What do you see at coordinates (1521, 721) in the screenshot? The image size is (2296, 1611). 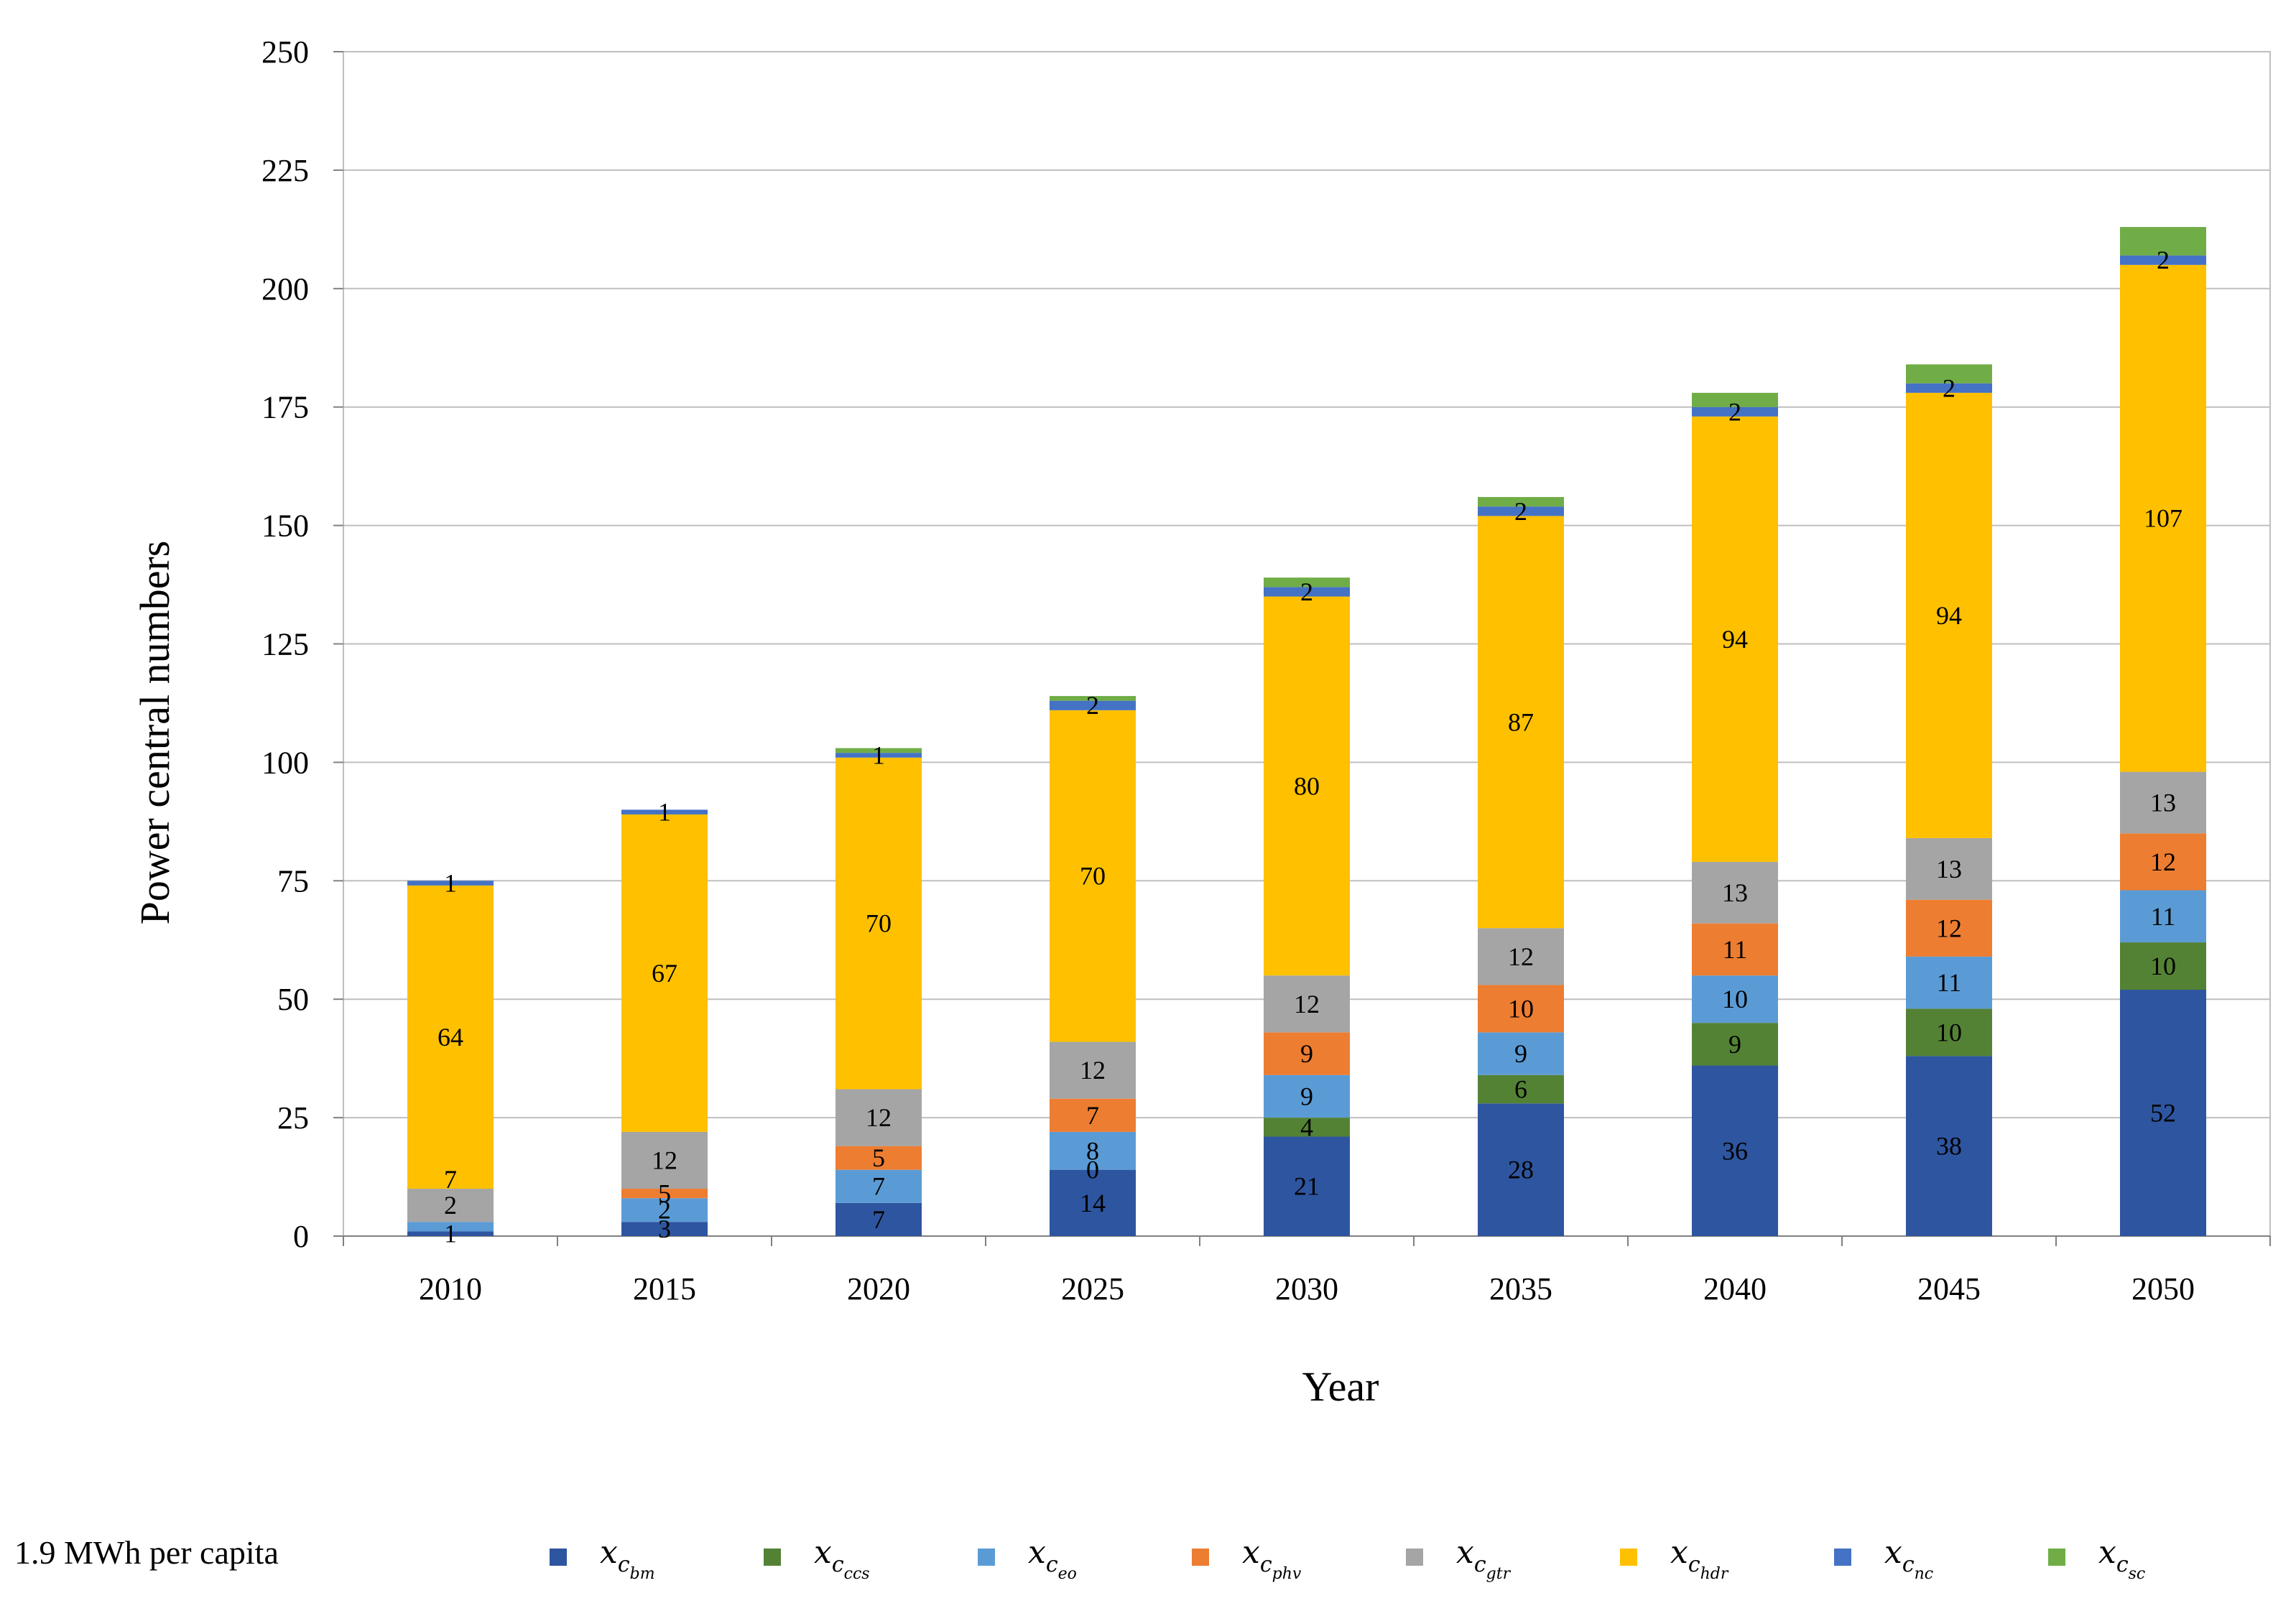 I see `data-label-2035-hdr: 87` at bounding box center [1521, 721].